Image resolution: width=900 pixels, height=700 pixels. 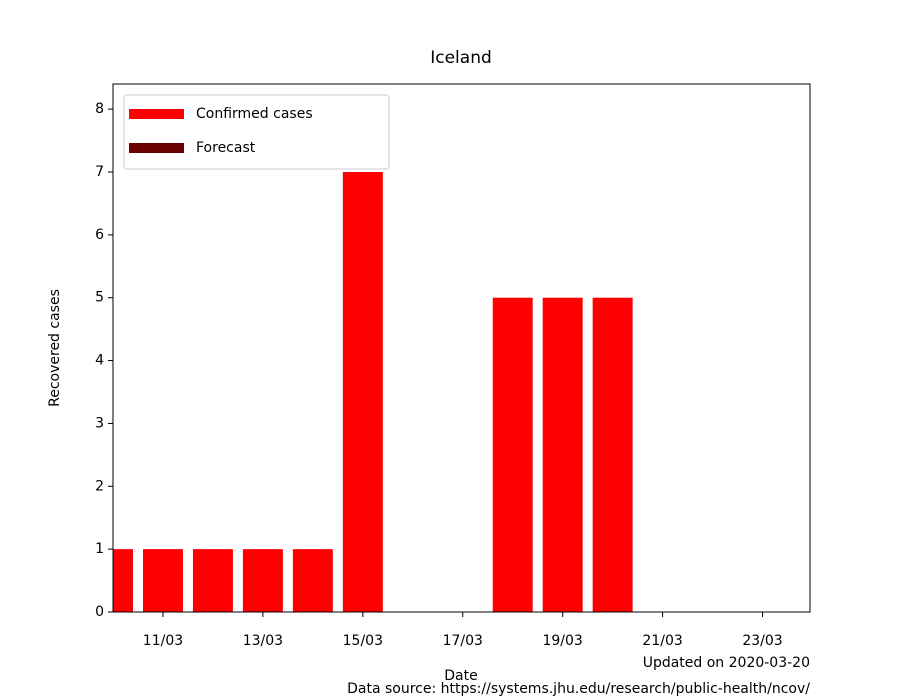 What do you see at coordinates (99, 235) in the screenshot?
I see `y-tick-label: 6` at bounding box center [99, 235].